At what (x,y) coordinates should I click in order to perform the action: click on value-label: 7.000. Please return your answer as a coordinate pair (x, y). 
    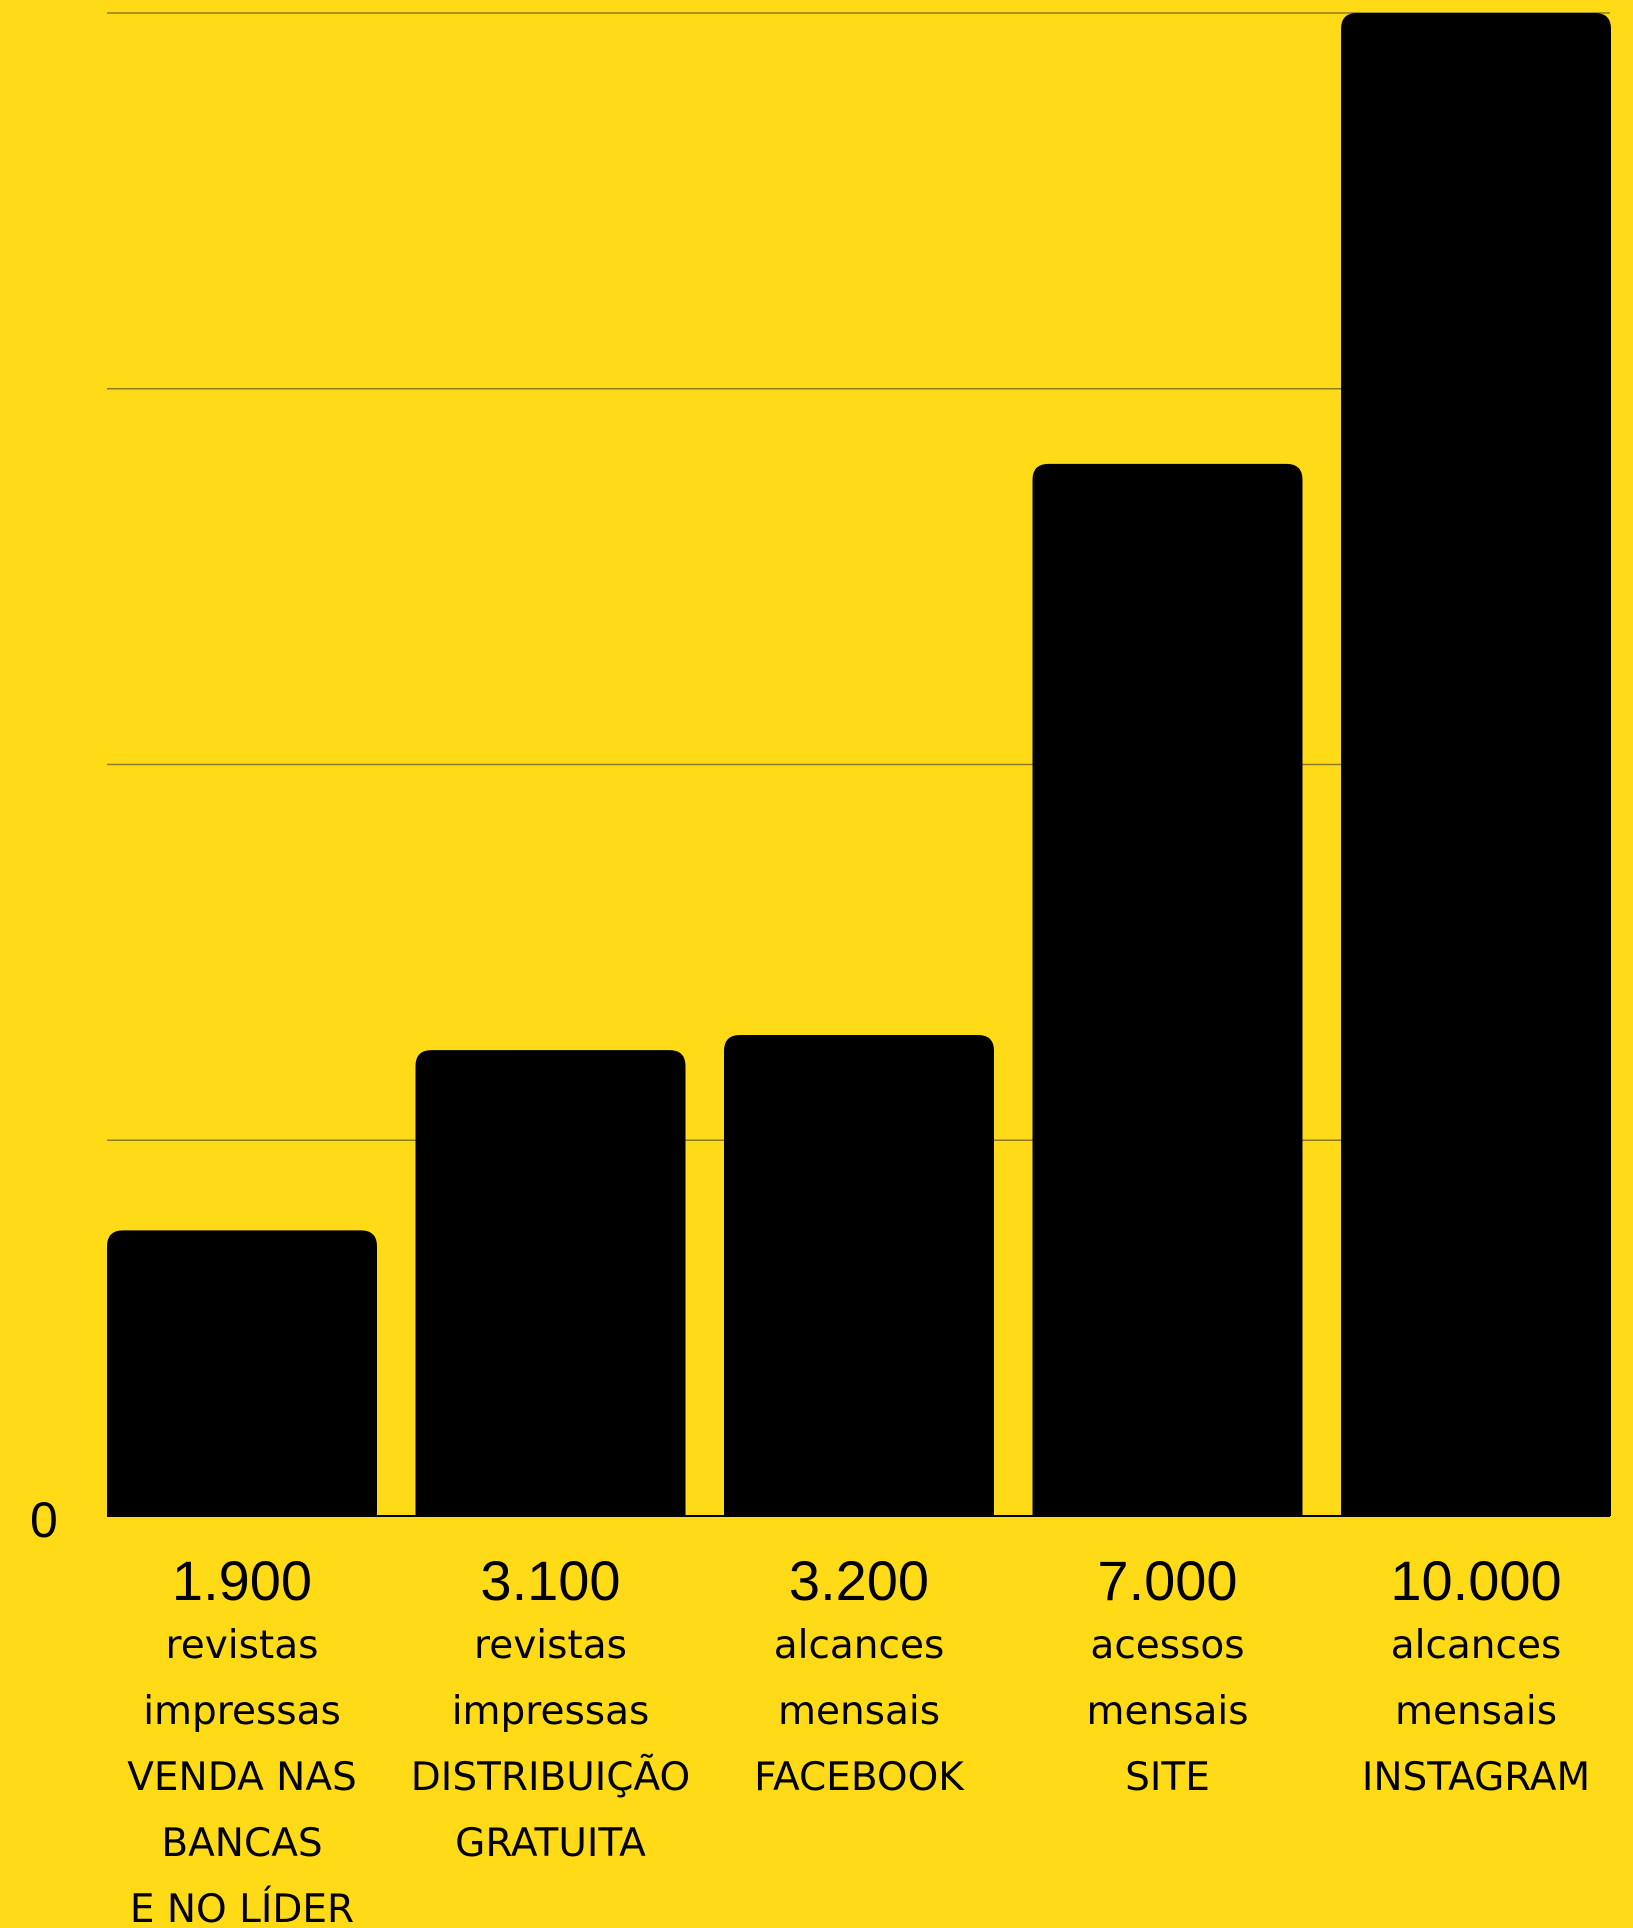
    Looking at the image, I should click on (1167, 1580).